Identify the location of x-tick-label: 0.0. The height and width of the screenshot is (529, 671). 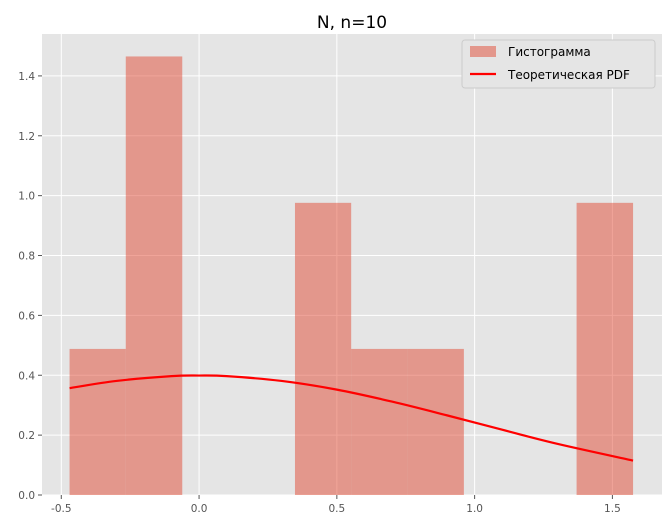
(199, 509).